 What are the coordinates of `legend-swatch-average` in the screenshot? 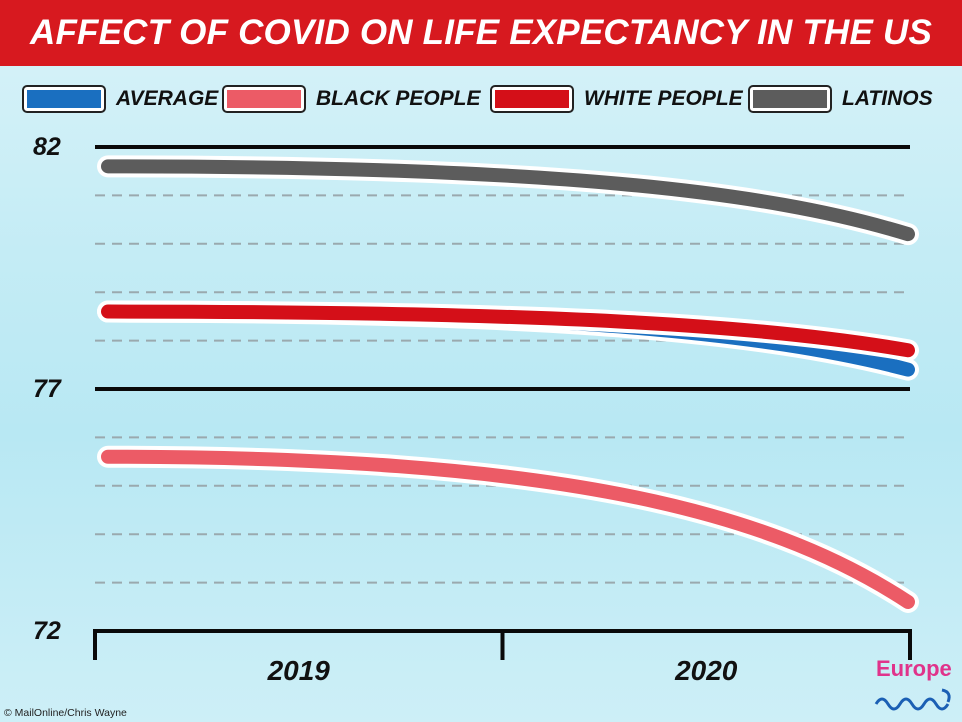 It's located at (64, 99).